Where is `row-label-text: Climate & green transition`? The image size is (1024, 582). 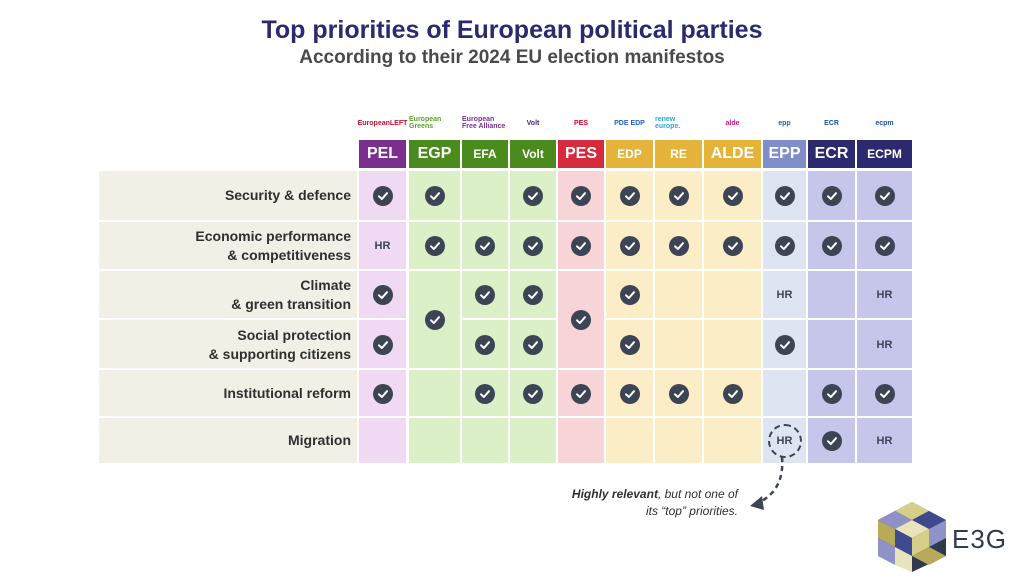 row-label-text: Climate & green transition is located at coordinates (291, 295).